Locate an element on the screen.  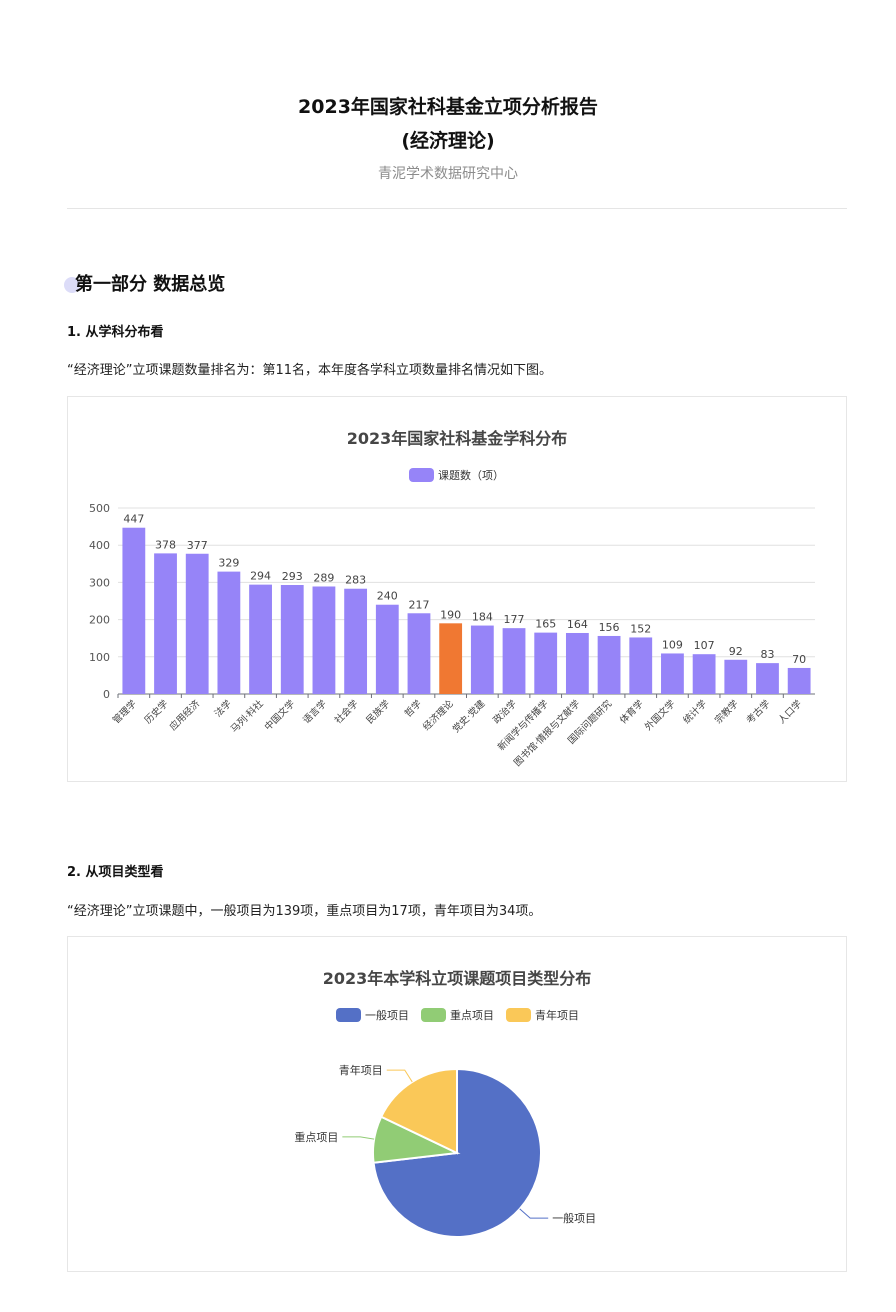
bar-chart-legend: 课题数（项） is located at coordinates (456, 475).